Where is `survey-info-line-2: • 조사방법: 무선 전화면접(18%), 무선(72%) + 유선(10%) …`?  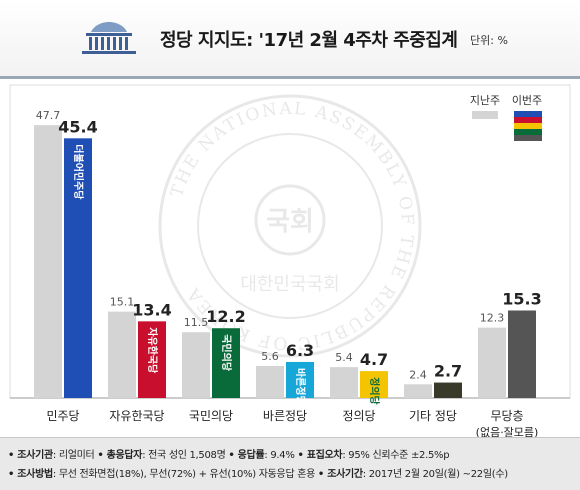 survey-info-line-2: • 조사방법: 무선 전화면접(18%), 무선(72%) + 유선(10%) … is located at coordinates (258, 472).